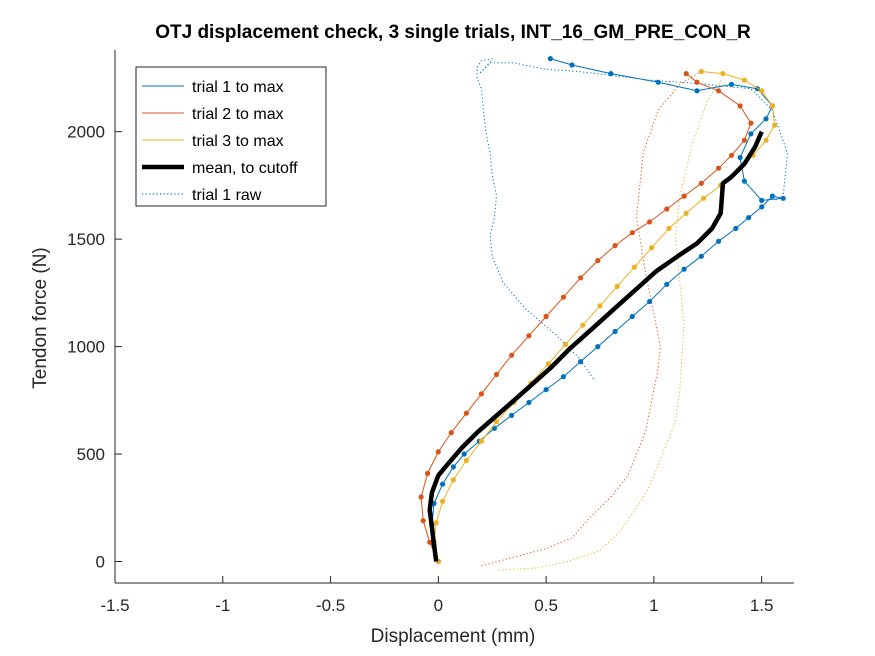  What do you see at coordinates (330, 605) in the screenshot?
I see `x-tick-label: -0.5` at bounding box center [330, 605].